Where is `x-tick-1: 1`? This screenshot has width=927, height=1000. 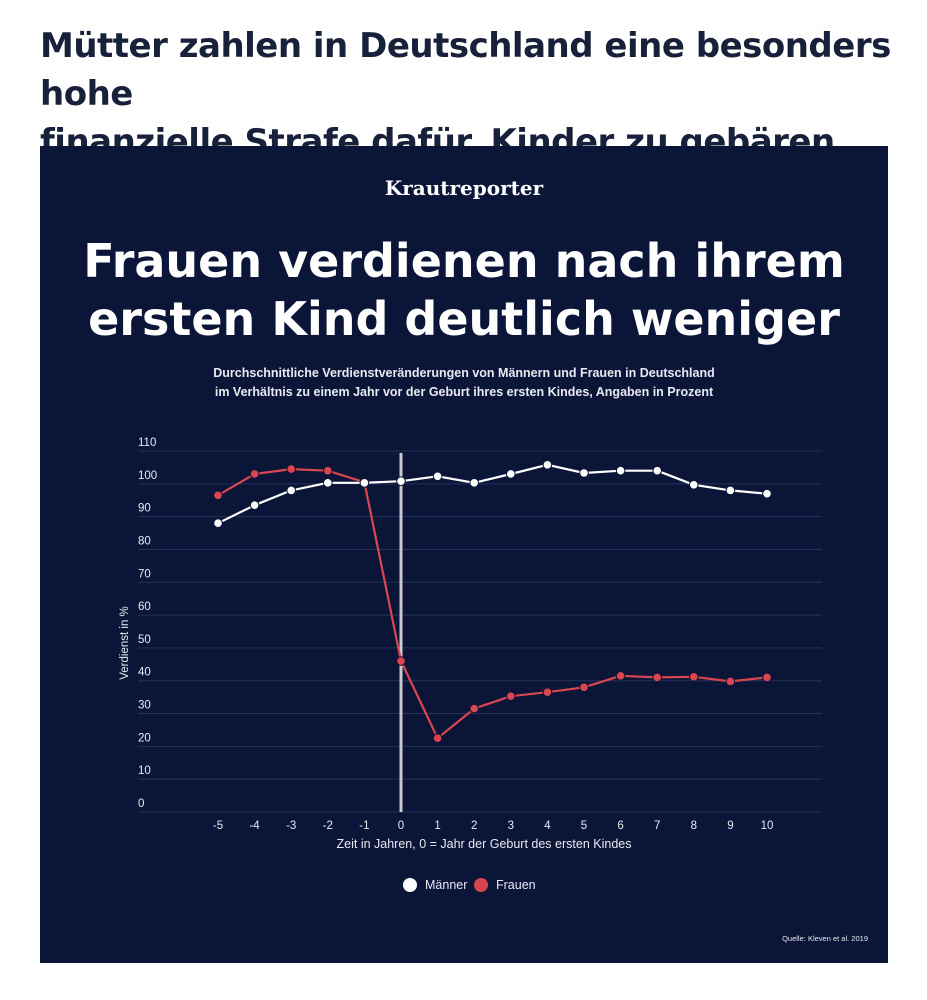 x-tick-1: 1 is located at coordinates (437, 826).